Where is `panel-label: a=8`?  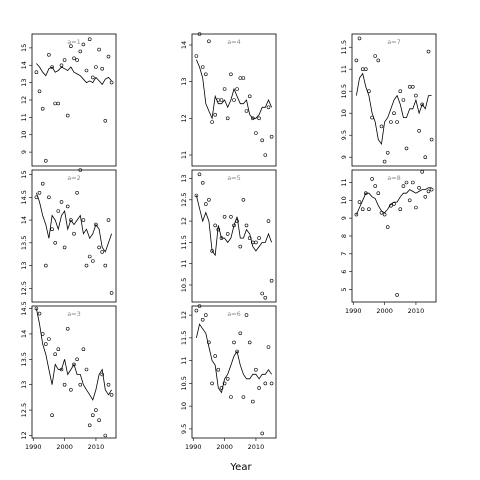 panel-label: a=8 is located at coordinates (394, 178).